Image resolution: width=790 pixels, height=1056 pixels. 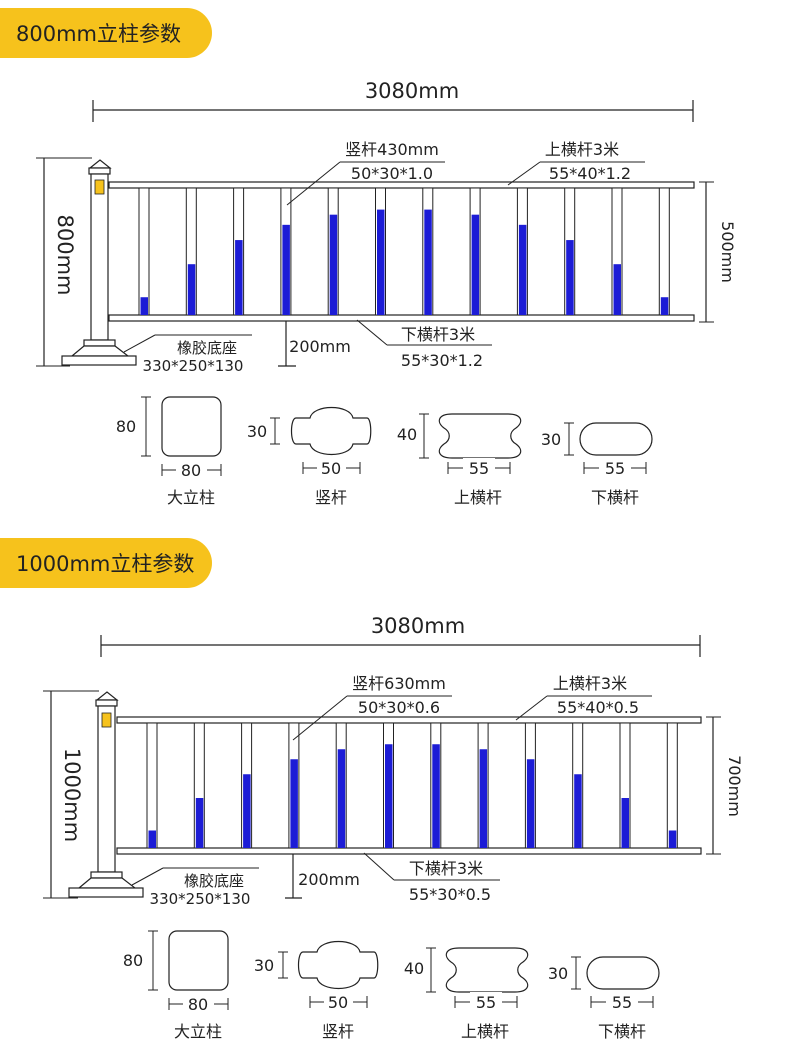 What do you see at coordinates (734, 786) in the screenshot?
I see `bar-height-label: 700mm` at bounding box center [734, 786].